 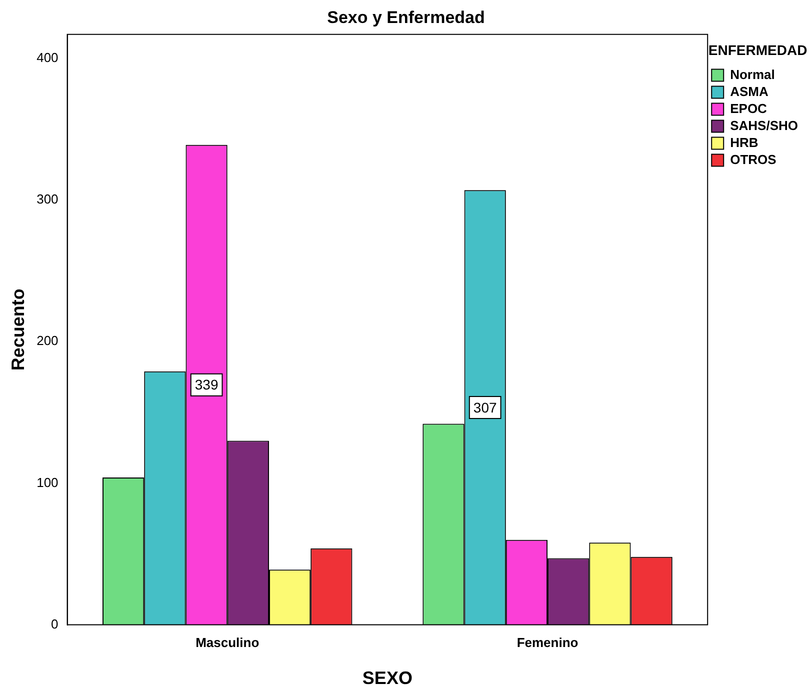 What do you see at coordinates (47, 482) in the screenshot?
I see `y-tick-label: 100` at bounding box center [47, 482].